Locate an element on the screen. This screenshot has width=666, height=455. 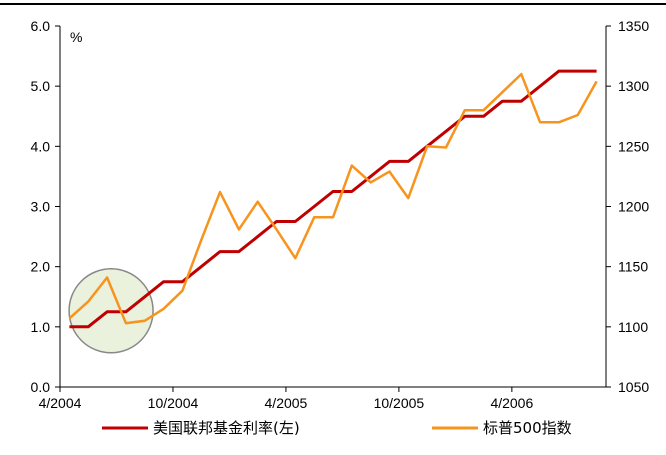
x-tick-label: 4/2005 is located at coordinates (286, 403).